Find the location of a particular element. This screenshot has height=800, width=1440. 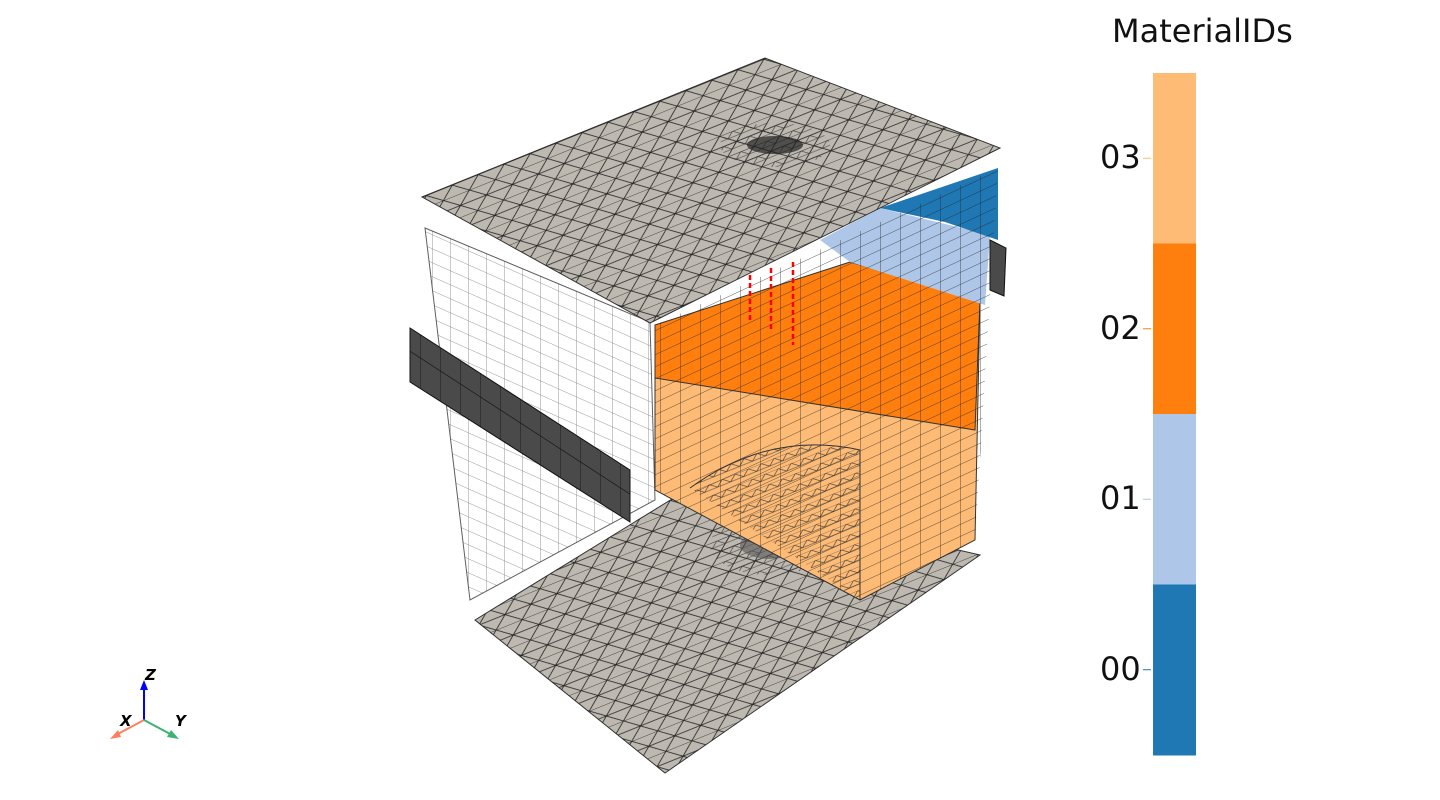

colorbar-title: MaterialIDs is located at coordinates (1202, 31).